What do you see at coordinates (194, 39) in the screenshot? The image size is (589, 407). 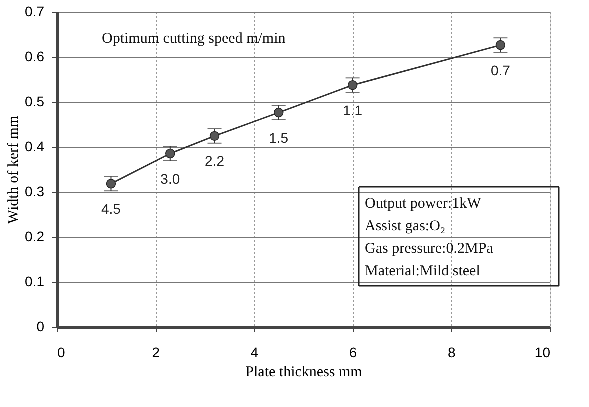 I see `annotation: Optimum cutting speed m/min` at bounding box center [194, 39].